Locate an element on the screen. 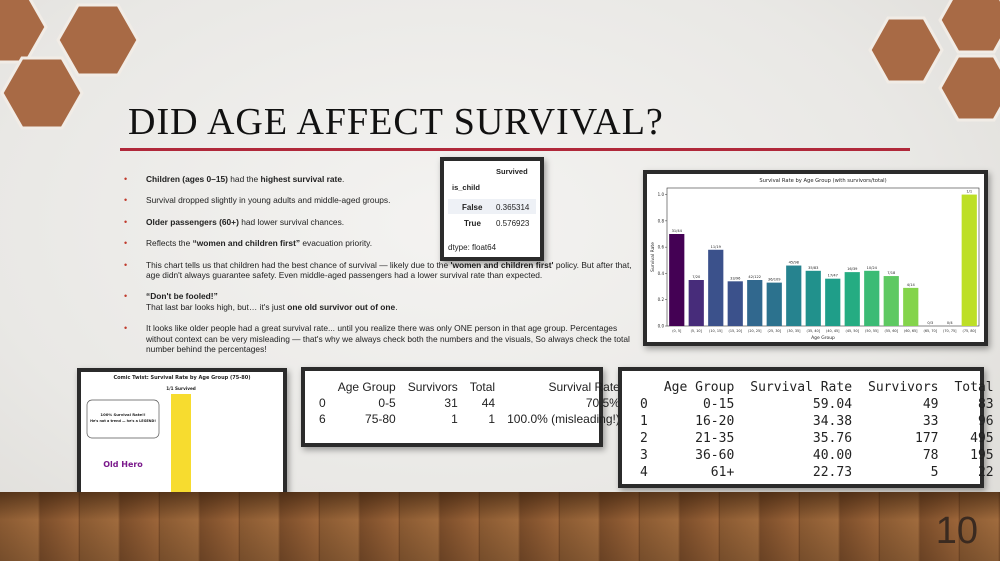 Image resolution: width=1000 pixels, height=561 pixels. x-axis-label: Age Group is located at coordinates (823, 338).